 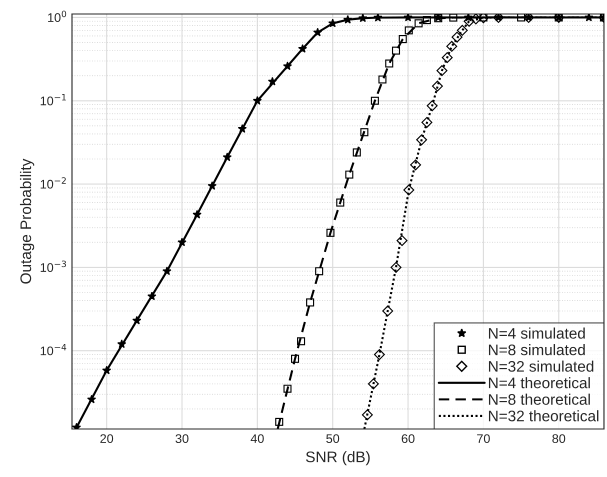 I want to click on legend-label: N=4 theoretical, so click(x=539, y=382).